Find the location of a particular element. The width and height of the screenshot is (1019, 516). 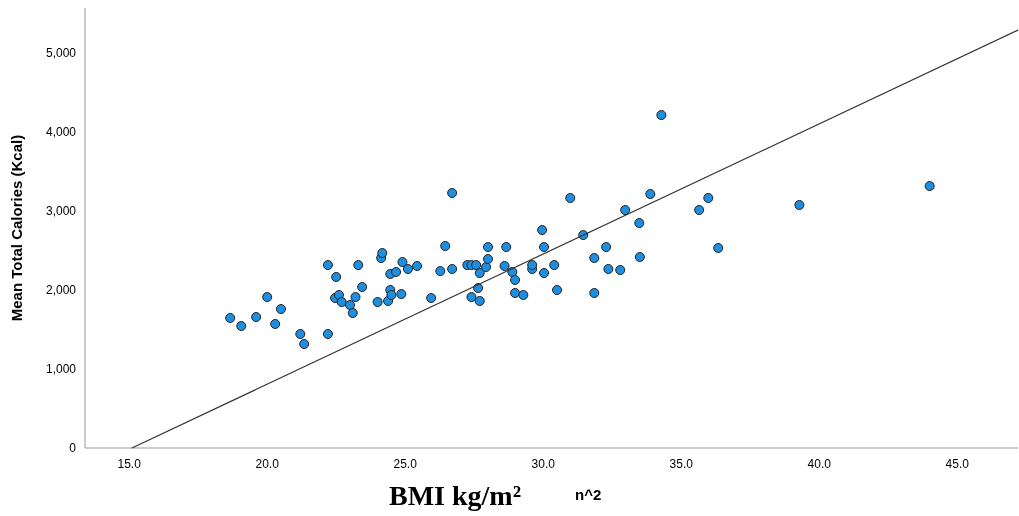

x-tick-label: 25.0 is located at coordinates (405, 464).